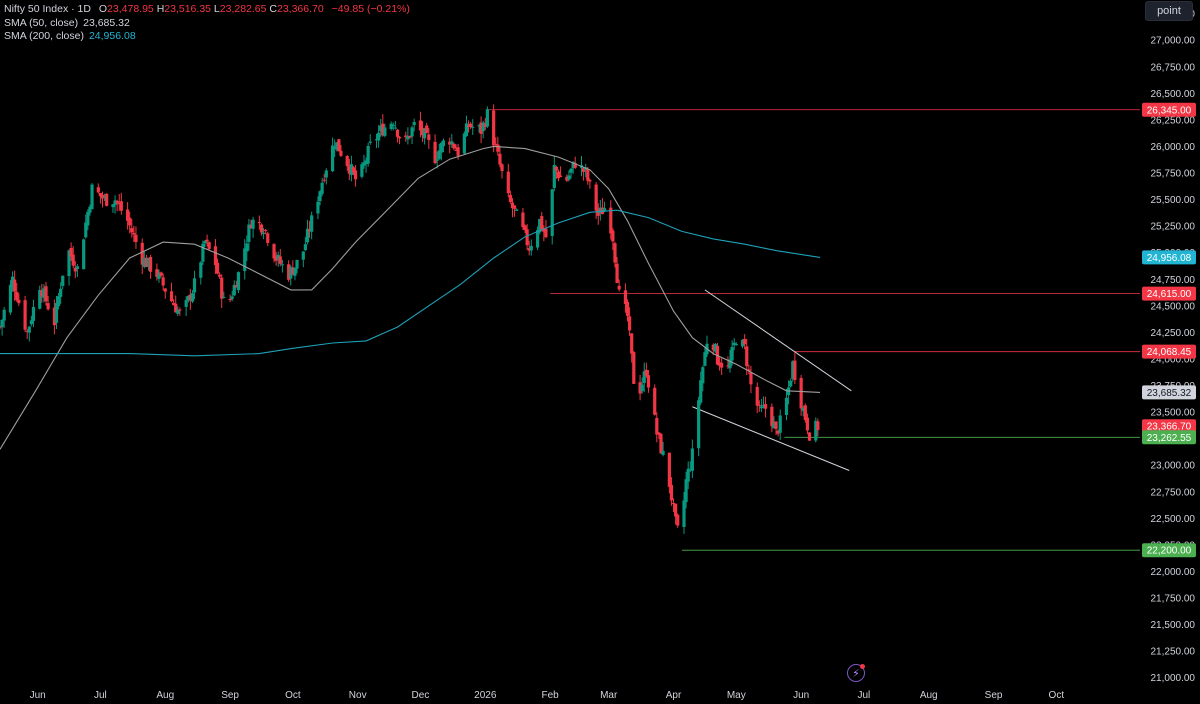 This screenshot has height=704, width=1200. I want to click on time-tick-label: Nov, so click(358, 695).